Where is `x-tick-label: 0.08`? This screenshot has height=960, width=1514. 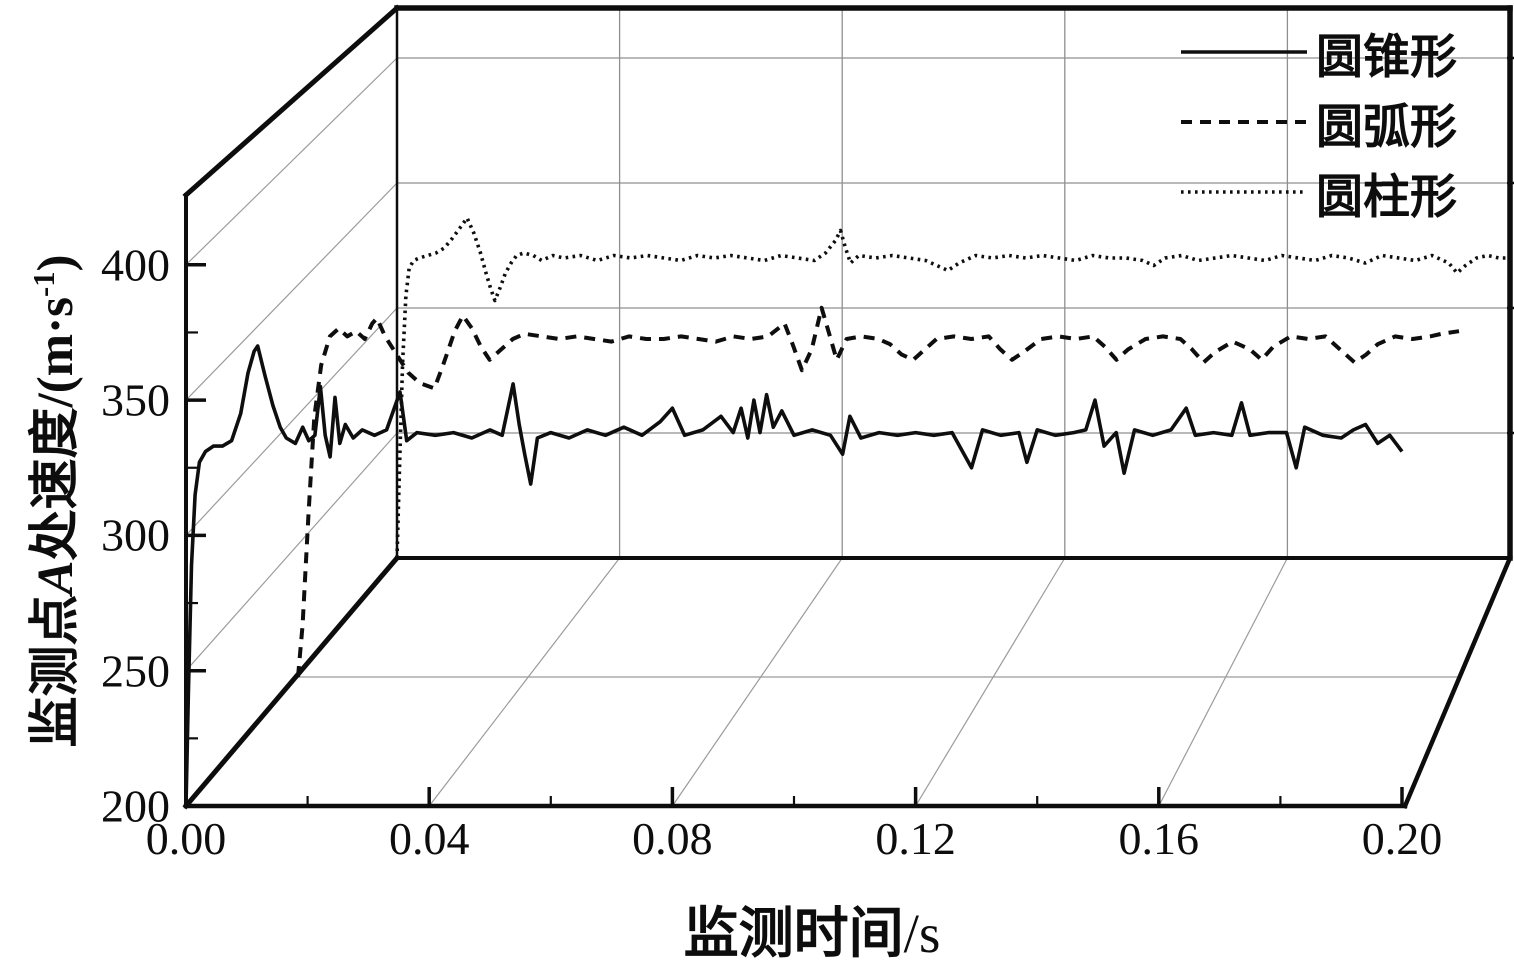 x-tick-label: 0.08 is located at coordinates (672, 838).